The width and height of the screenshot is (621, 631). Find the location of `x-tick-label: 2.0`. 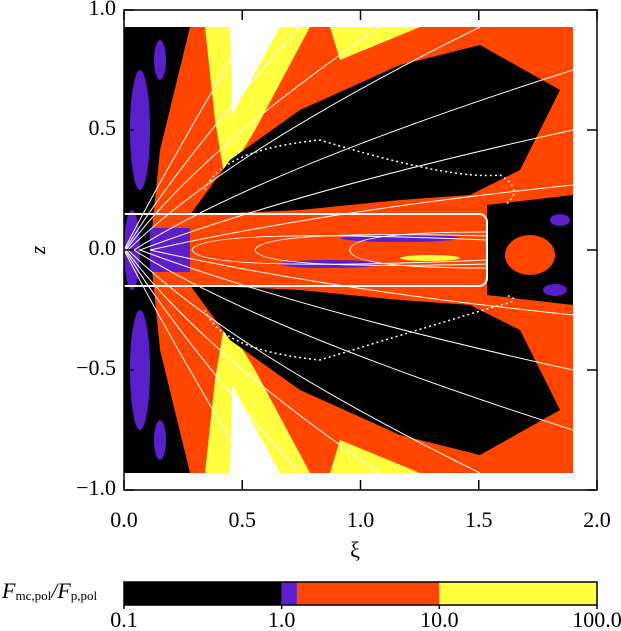

x-tick-label: 2.0 is located at coordinates (597, 519).